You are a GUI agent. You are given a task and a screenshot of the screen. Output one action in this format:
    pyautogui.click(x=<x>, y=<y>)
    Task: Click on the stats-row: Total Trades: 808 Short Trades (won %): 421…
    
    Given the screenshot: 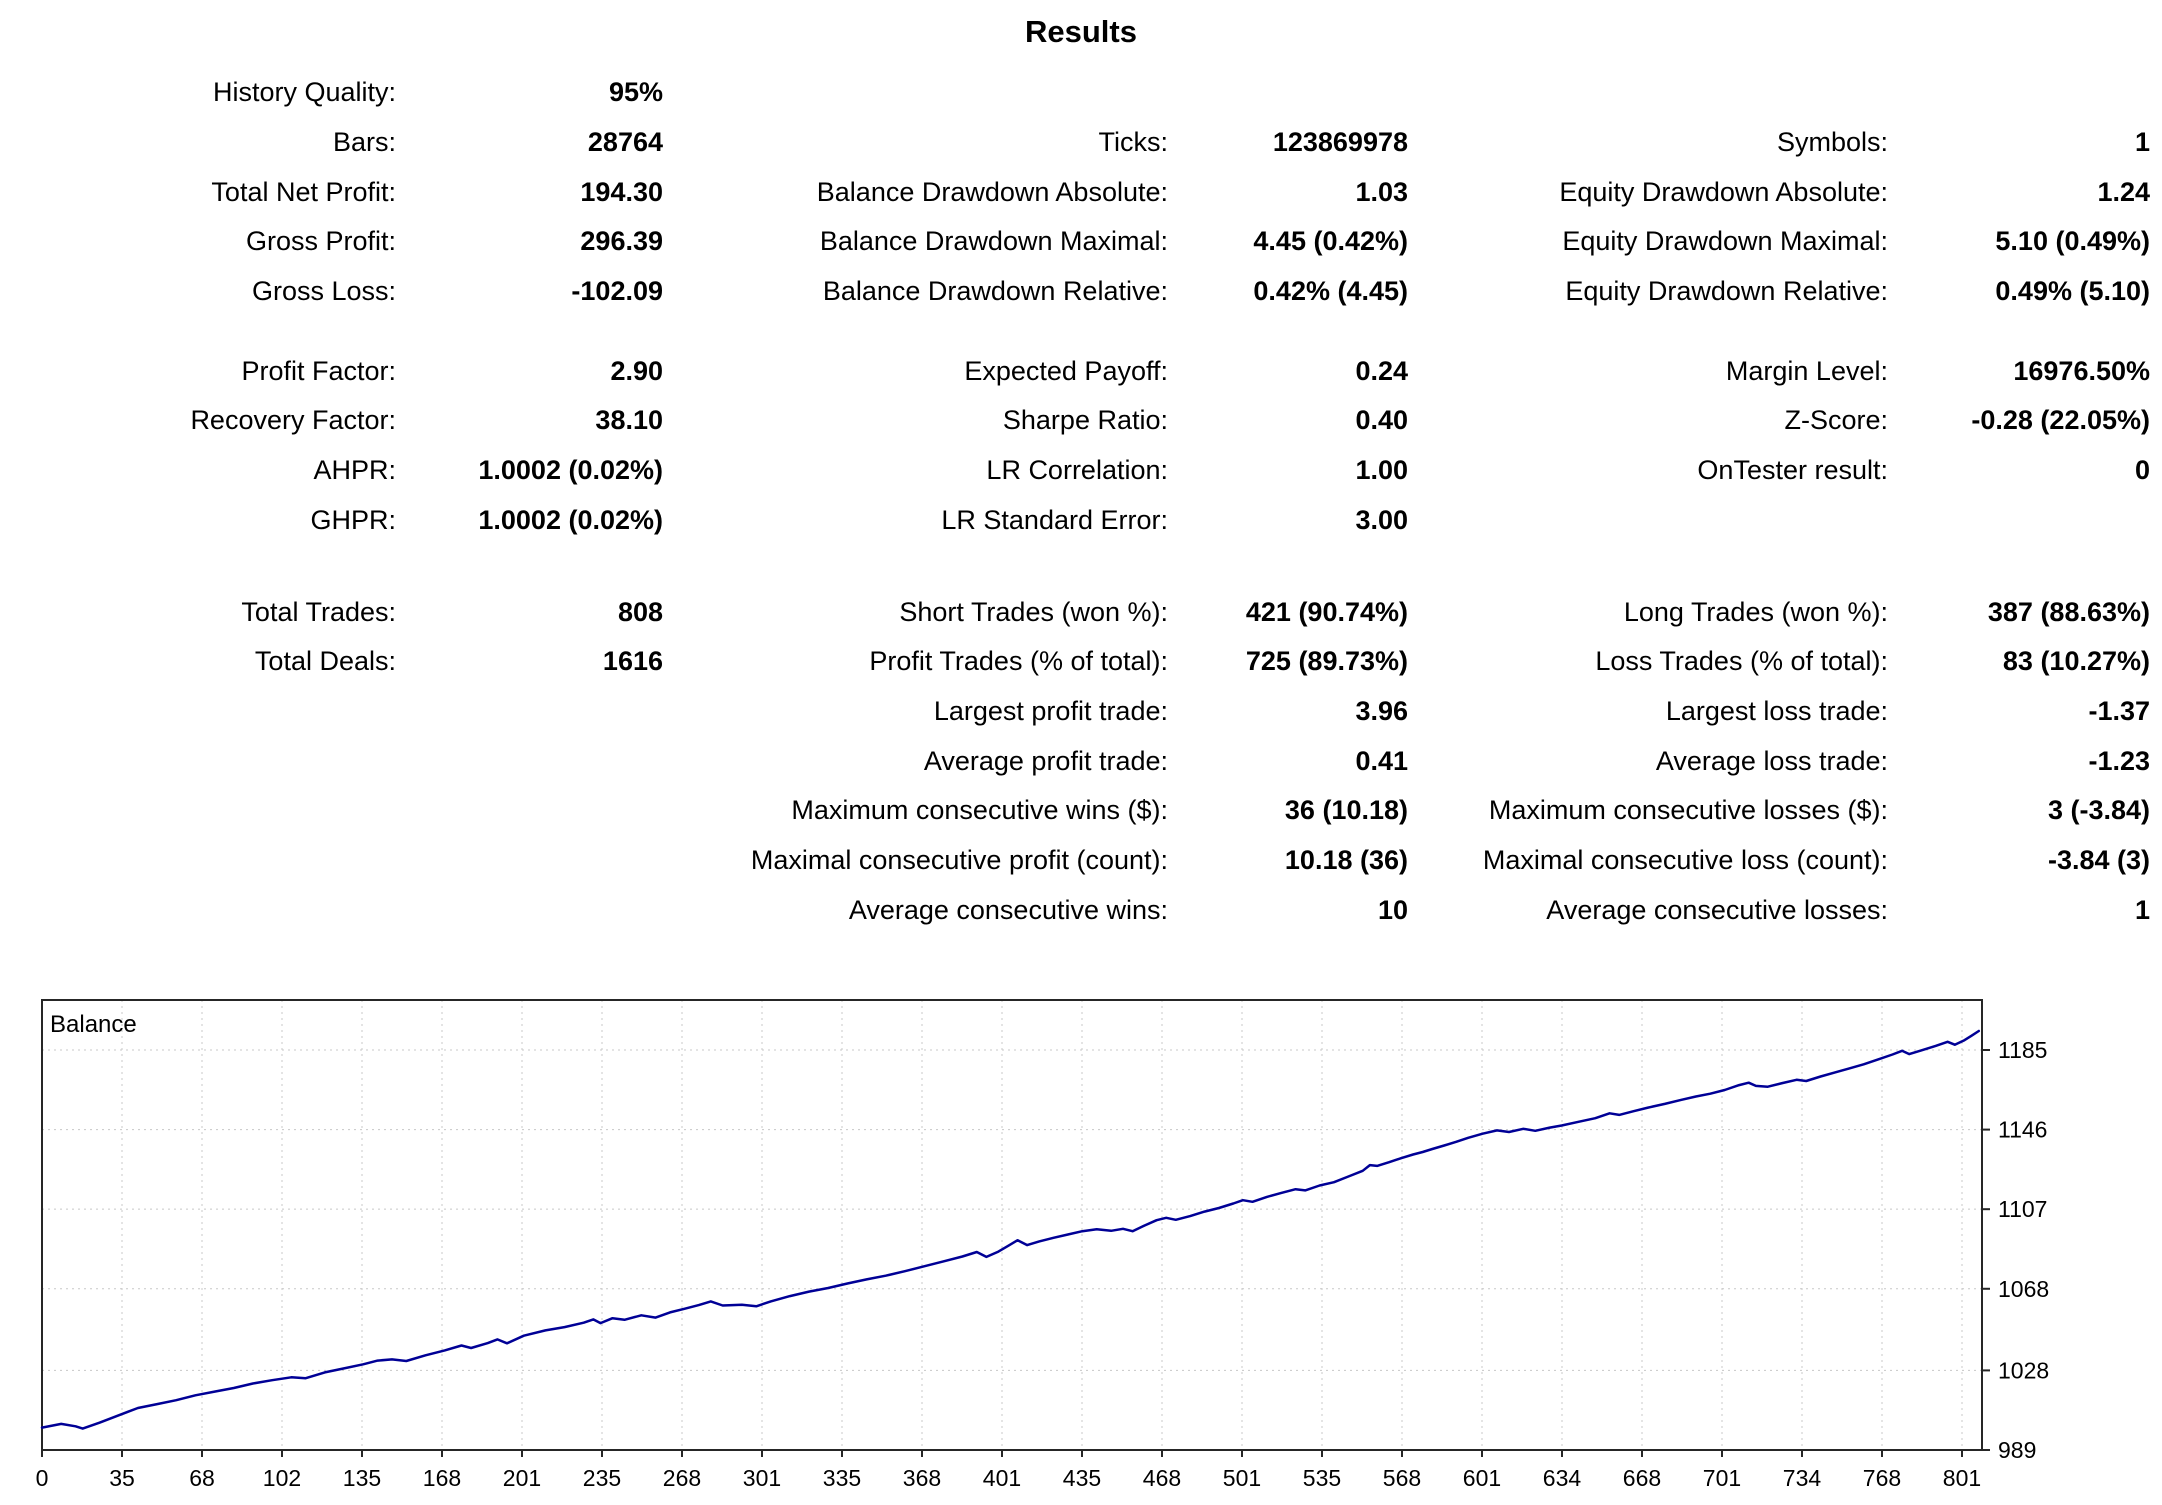 What is the action you would take?
    pyautogui.click(x=1081, y=612)
    